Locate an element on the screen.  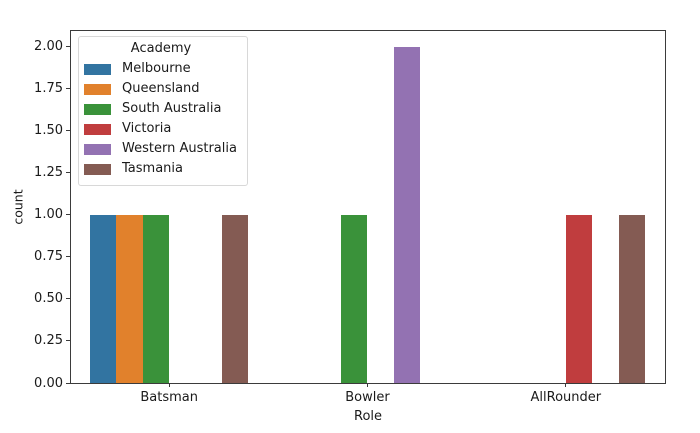
y-tick-label: 0.50 is located at coordinates (48, 299).